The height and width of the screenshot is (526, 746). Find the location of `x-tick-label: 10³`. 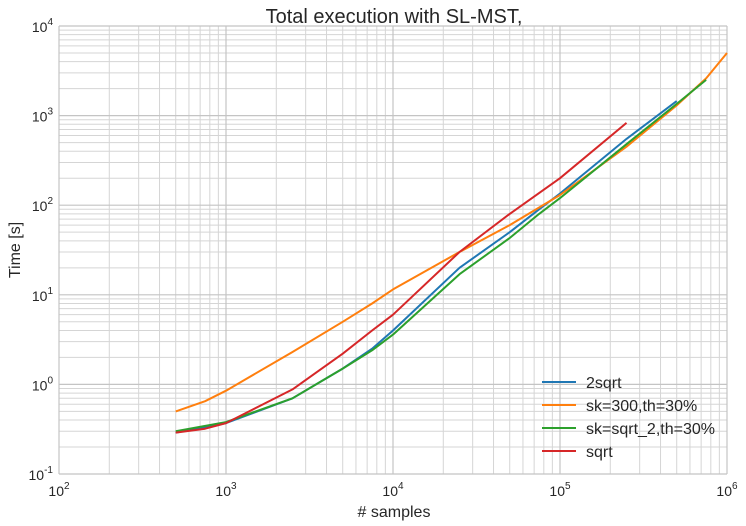

x-tick-label: 10³ is located at coordinates (226, 490).